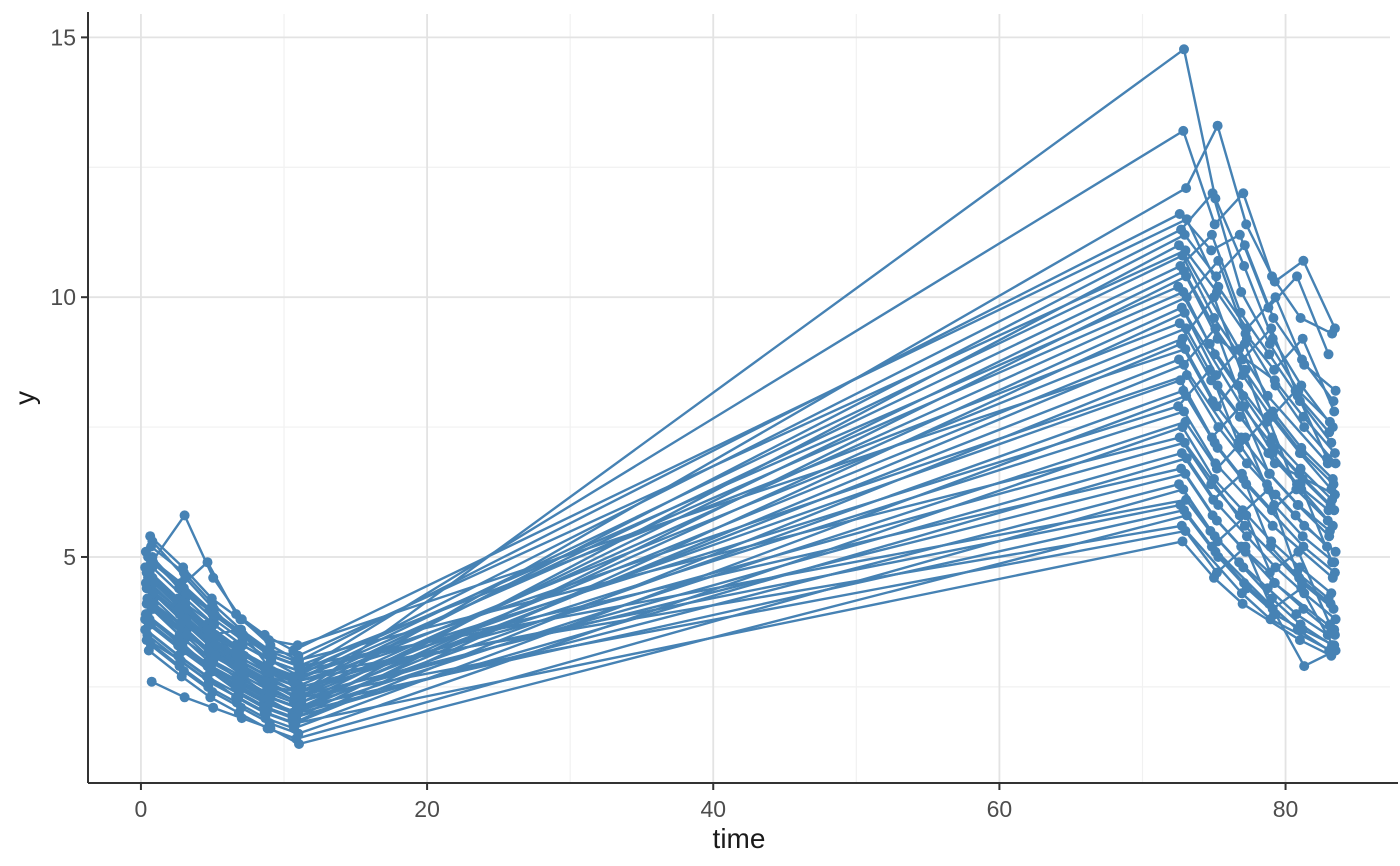 This screenshot has width=1400, height=866. I want to click on y-tick-label: 10, so click(63, 297).